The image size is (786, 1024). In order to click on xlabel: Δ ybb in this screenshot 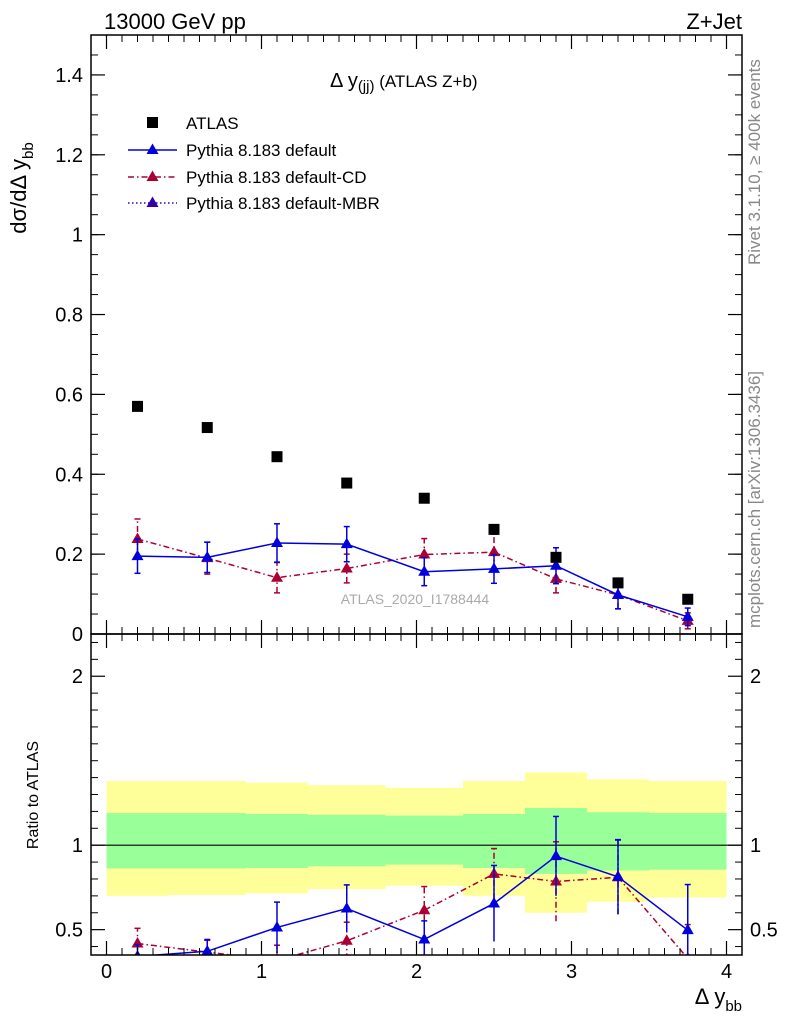, I will do `click(718, 999)`.